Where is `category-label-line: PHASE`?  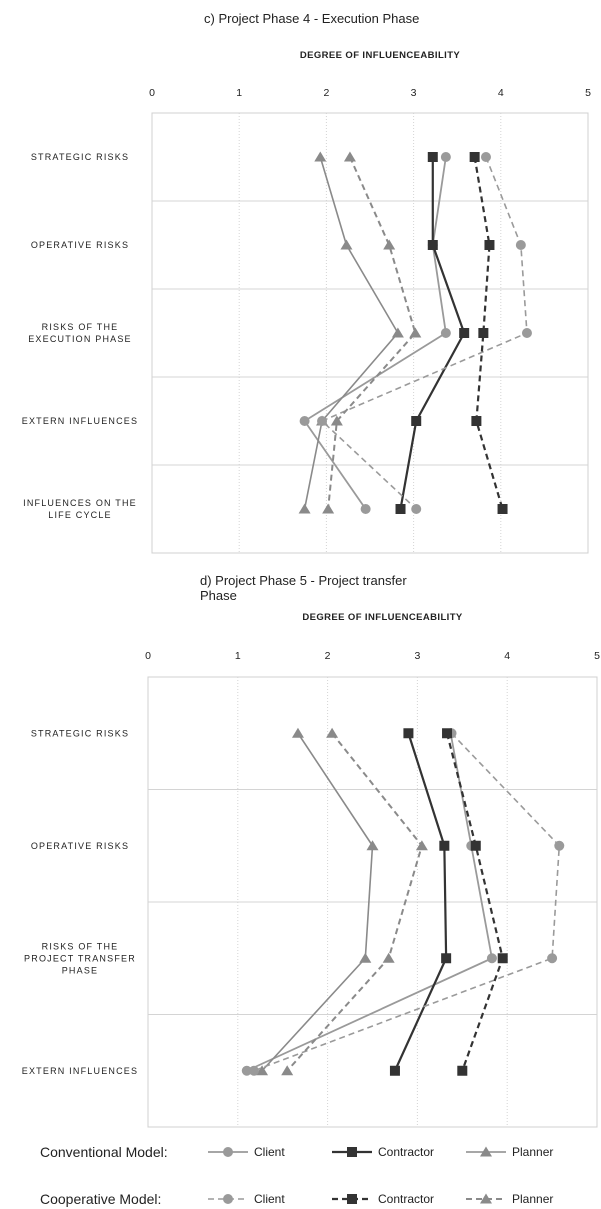 category-label-line: PHASE is located at coordinates (80, 970).